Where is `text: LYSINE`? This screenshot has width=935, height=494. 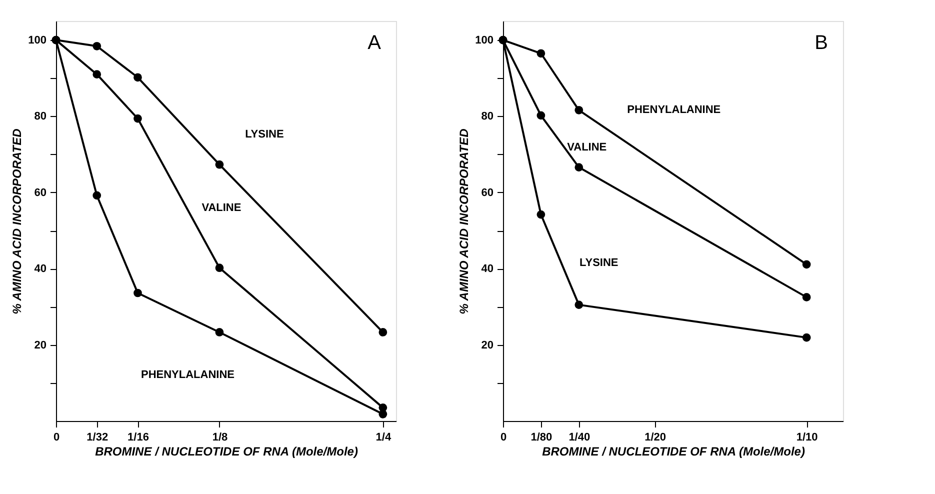 text: LYSINE is located at coordinates (264, 134).